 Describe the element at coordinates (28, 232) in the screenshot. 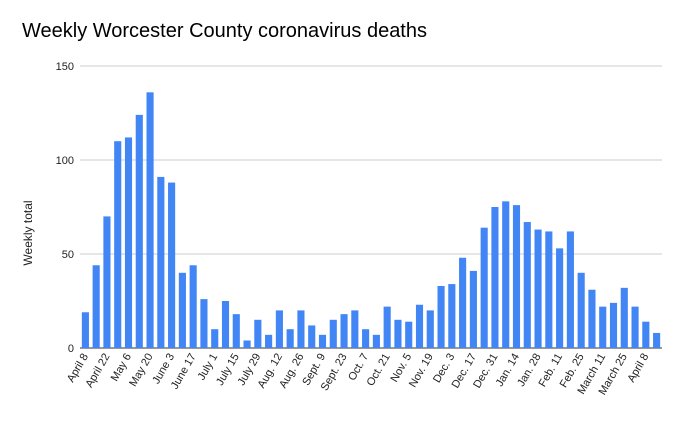

I see `y-axis-title: Weekly total` at that location.